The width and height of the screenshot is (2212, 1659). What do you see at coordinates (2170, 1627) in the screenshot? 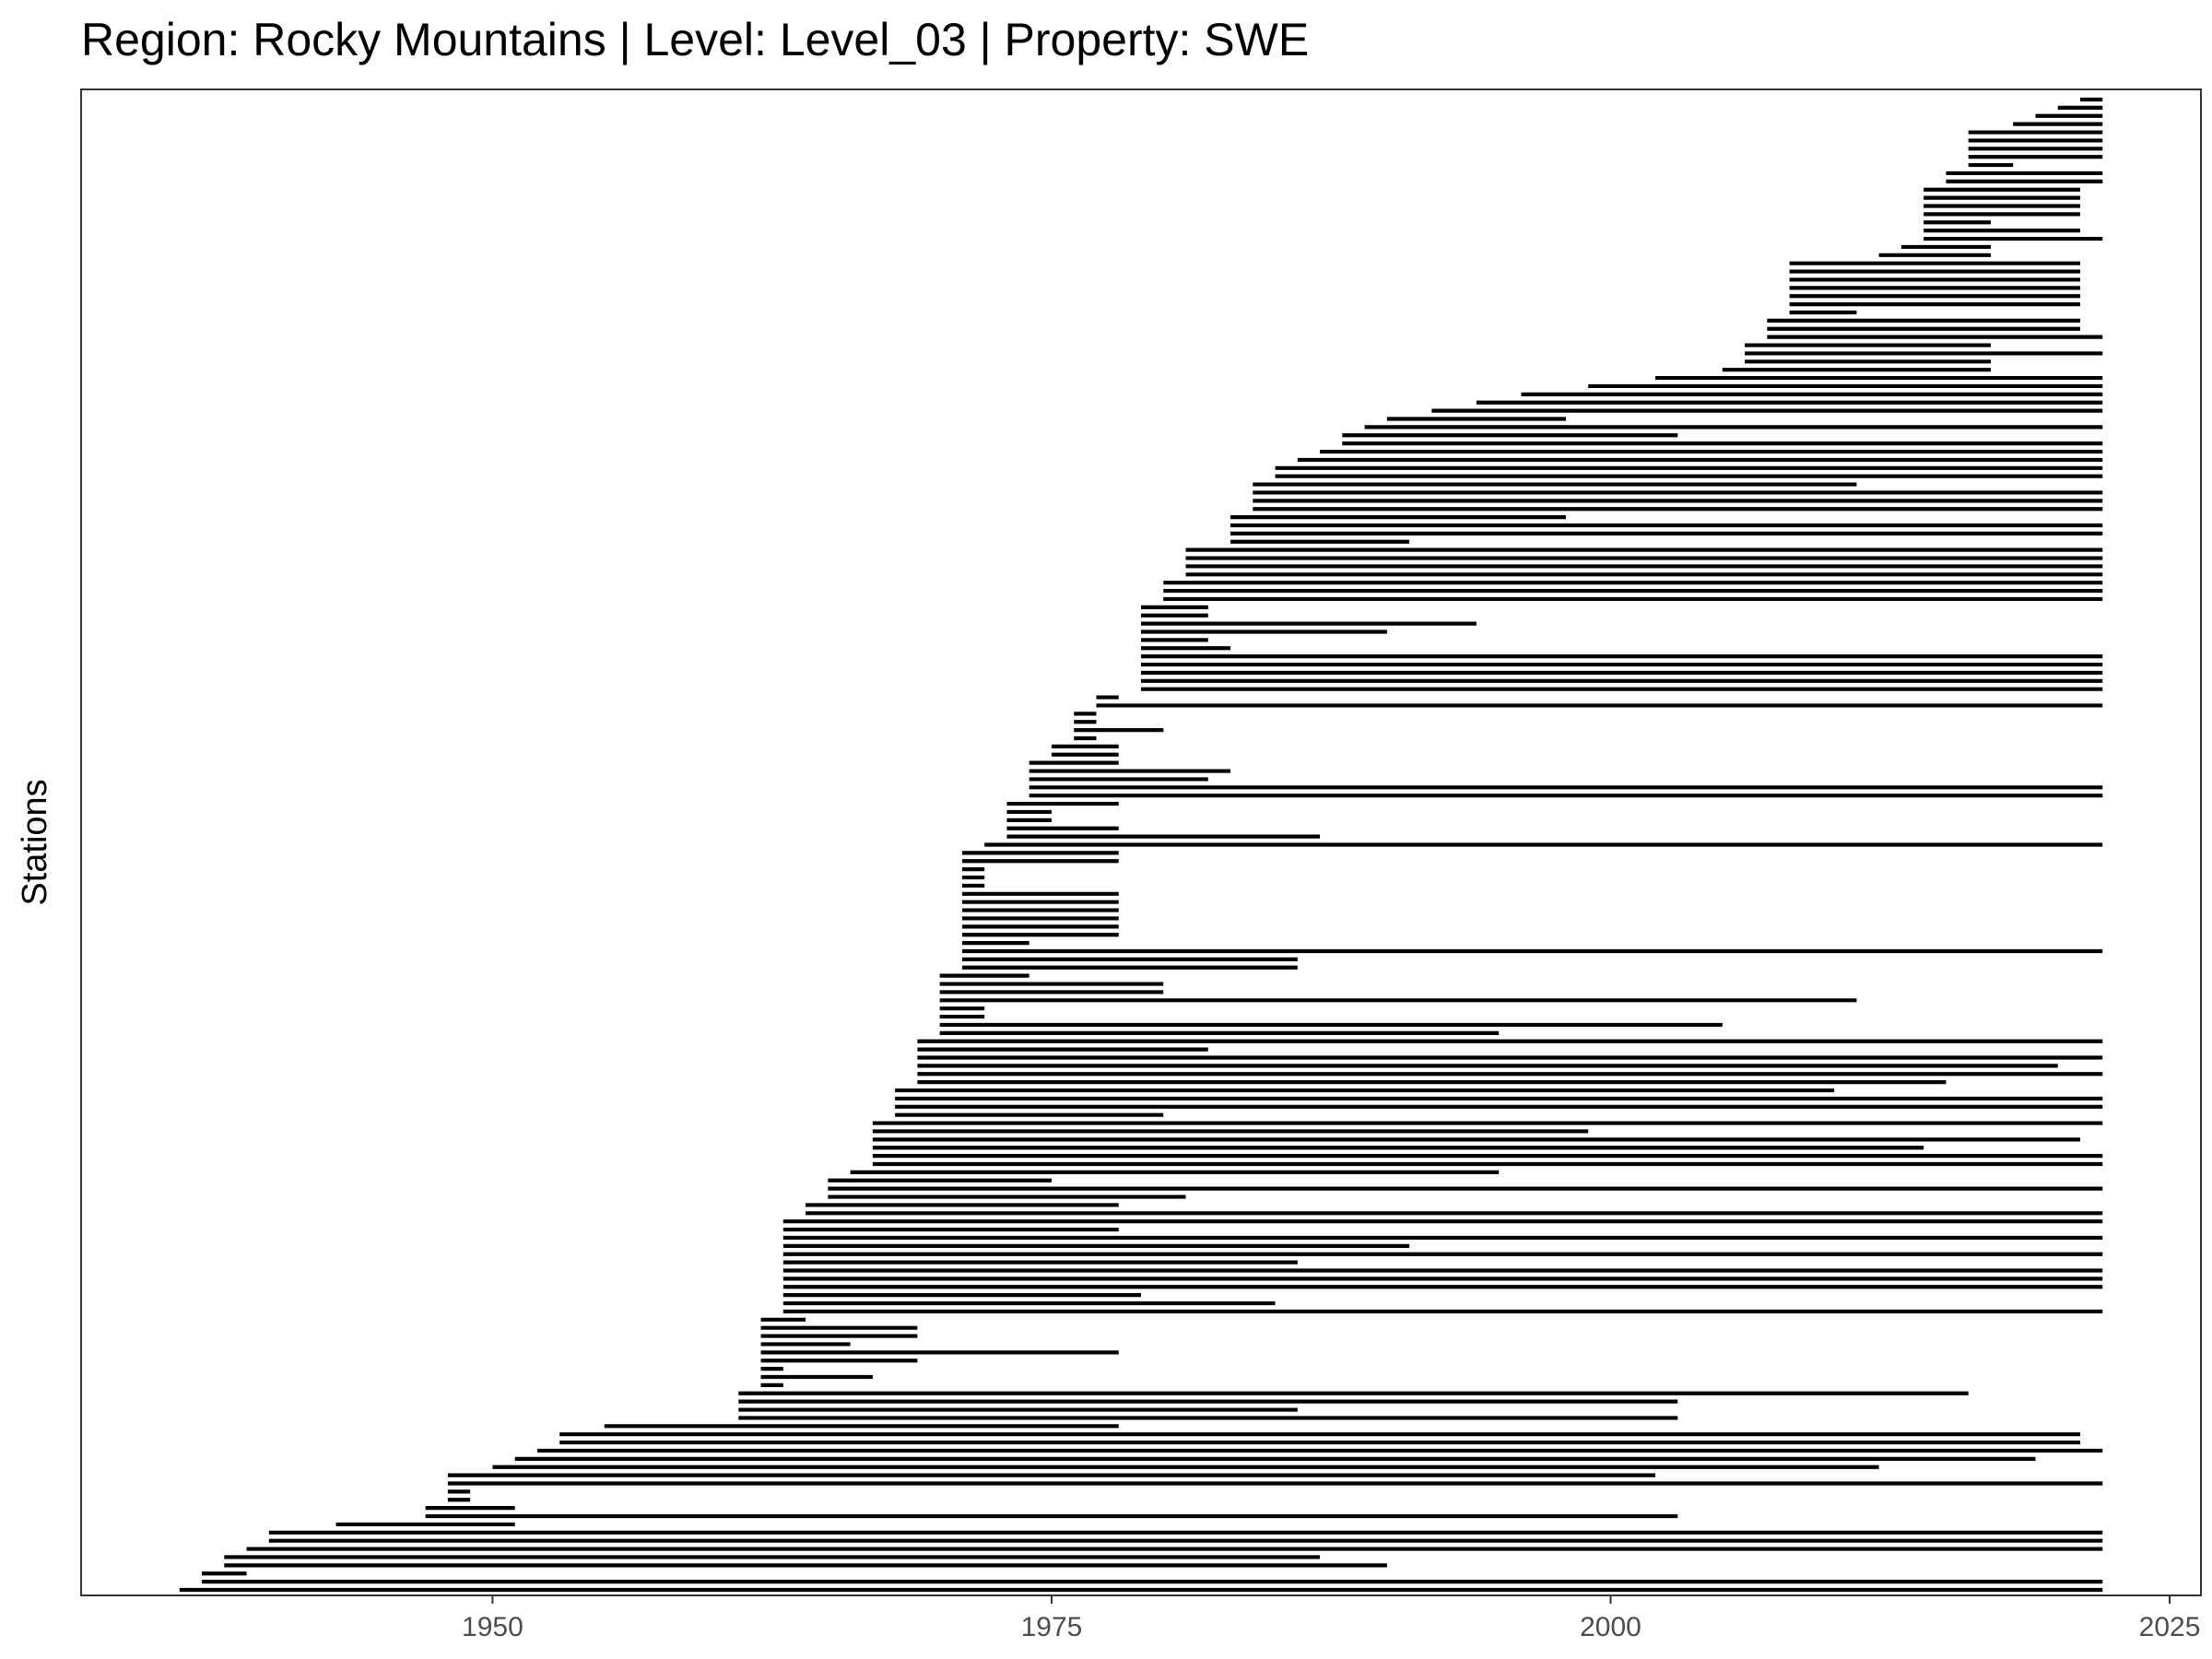
I see `x-tick-label-2025: 2025` at bounding box center [2170, 1627].